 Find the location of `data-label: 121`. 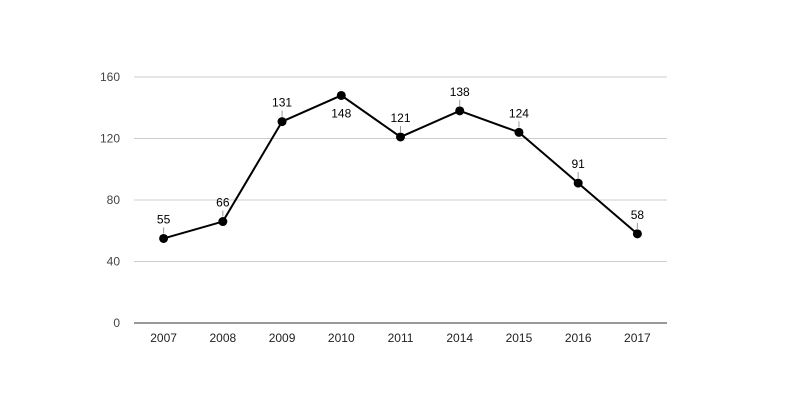

data-label: 121 is located at coordinates (400, 118).